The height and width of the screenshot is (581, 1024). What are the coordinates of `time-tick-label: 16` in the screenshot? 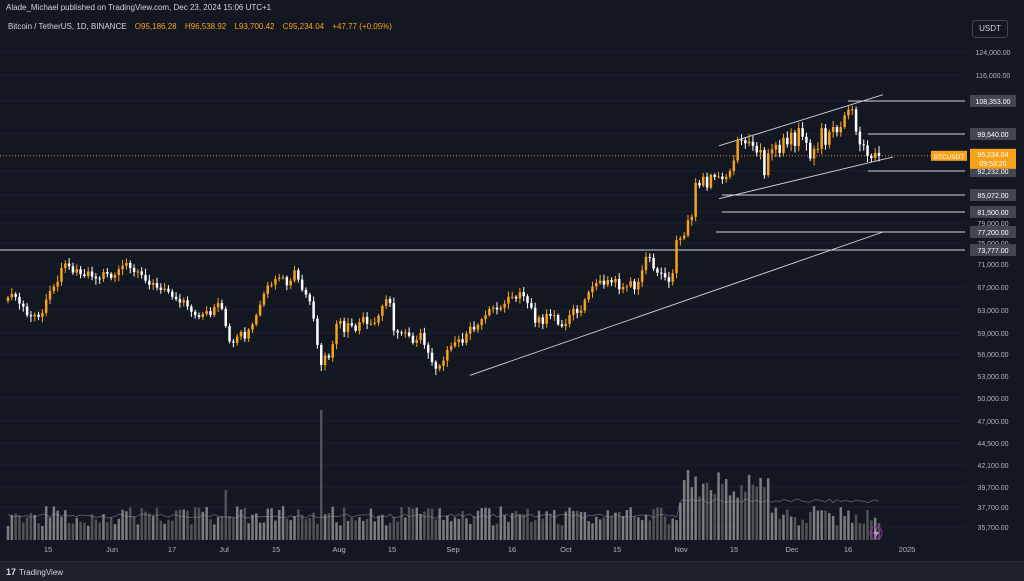 It's located at (848, 549).